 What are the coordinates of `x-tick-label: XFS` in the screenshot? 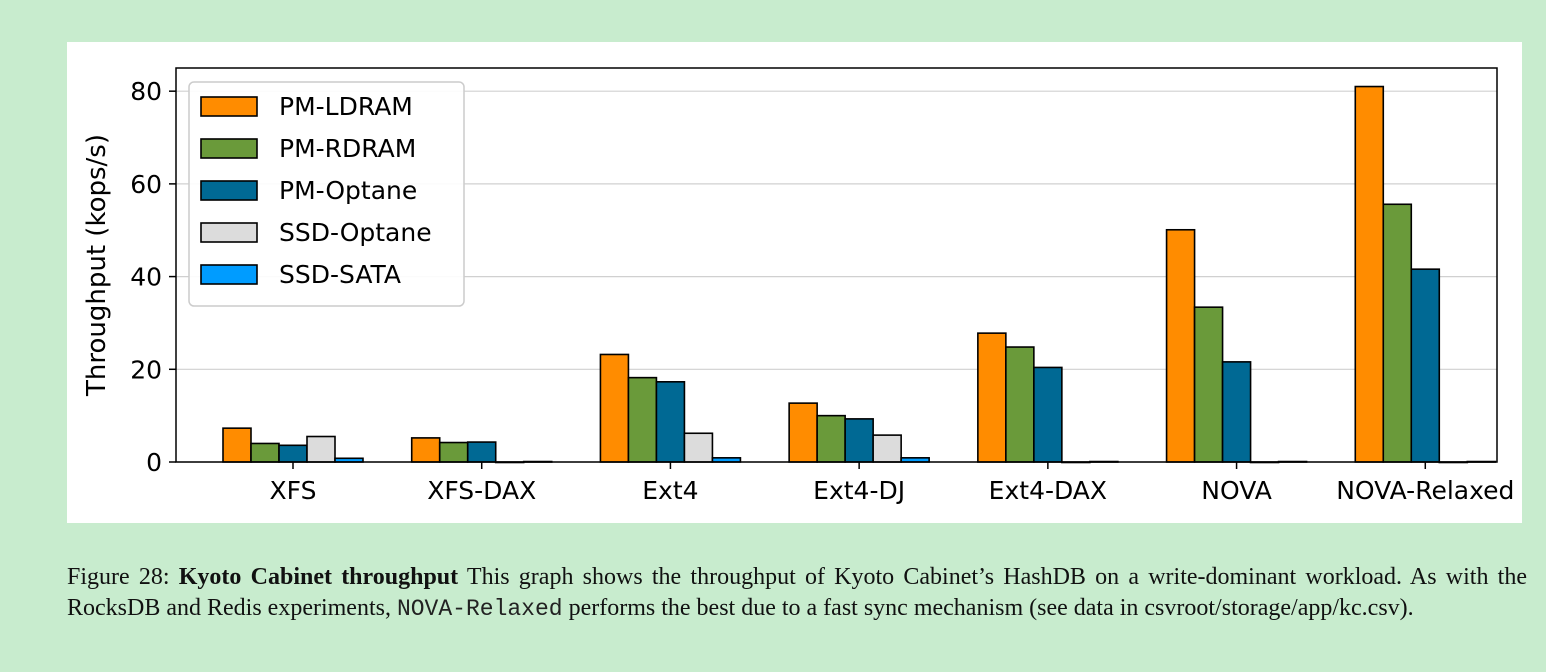 It's located at (293, 490).